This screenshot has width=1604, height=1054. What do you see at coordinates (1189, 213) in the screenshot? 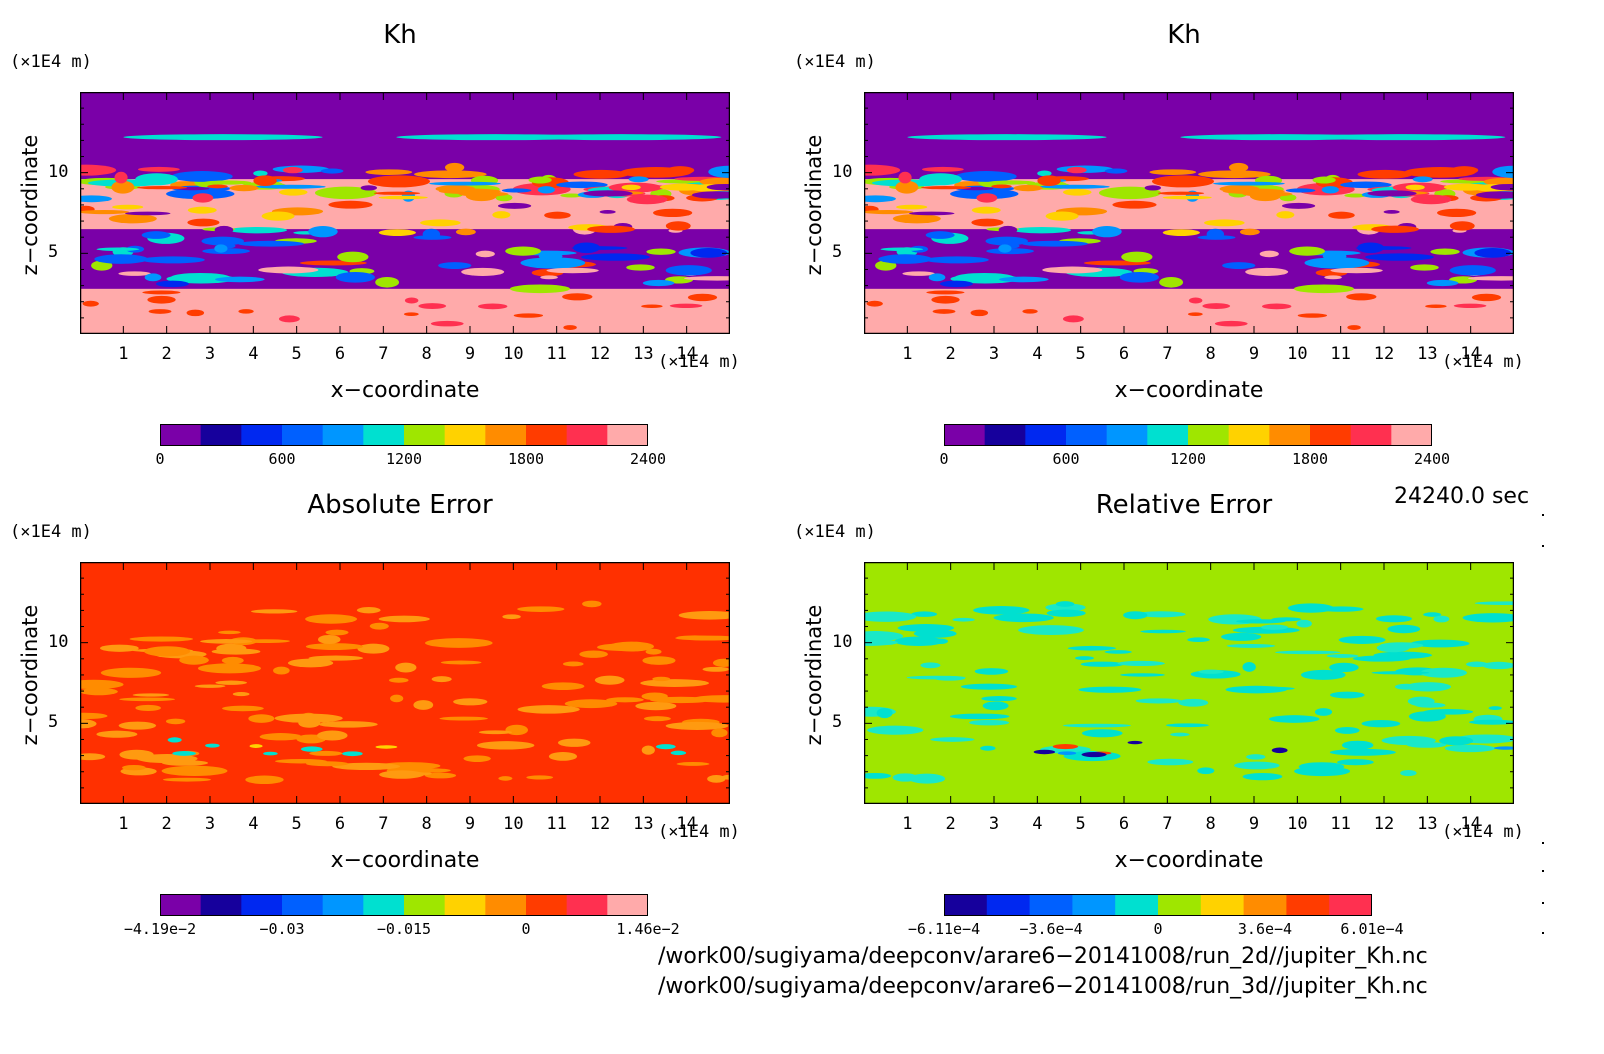
I see `plot-frame` at bounding box center [1189, 213].